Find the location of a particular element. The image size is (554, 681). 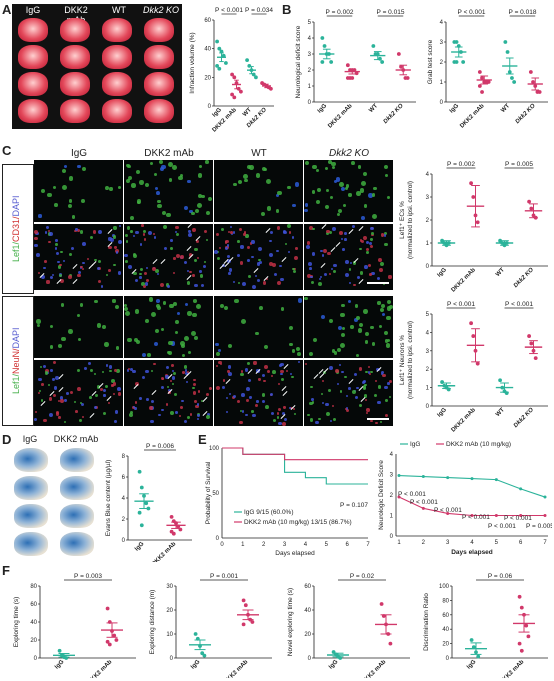

panel-label-a: A is located at coordinates (7, 9).